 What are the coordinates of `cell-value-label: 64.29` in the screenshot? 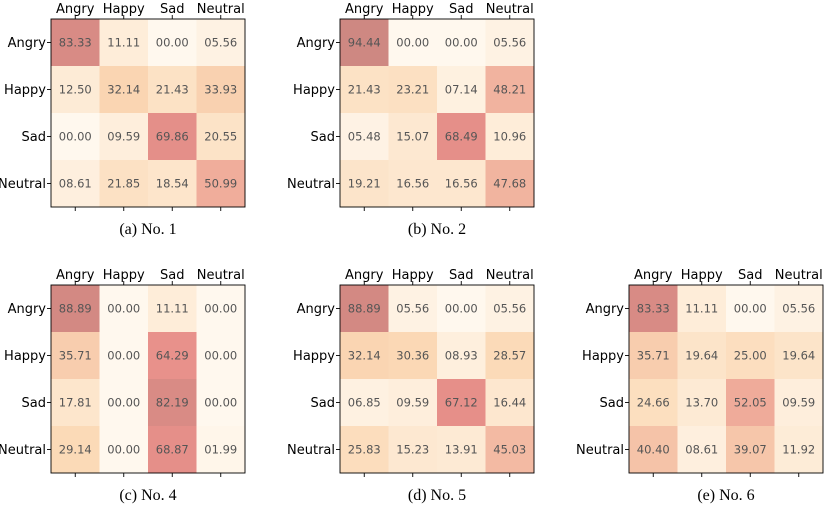 It's located at (172, 356).